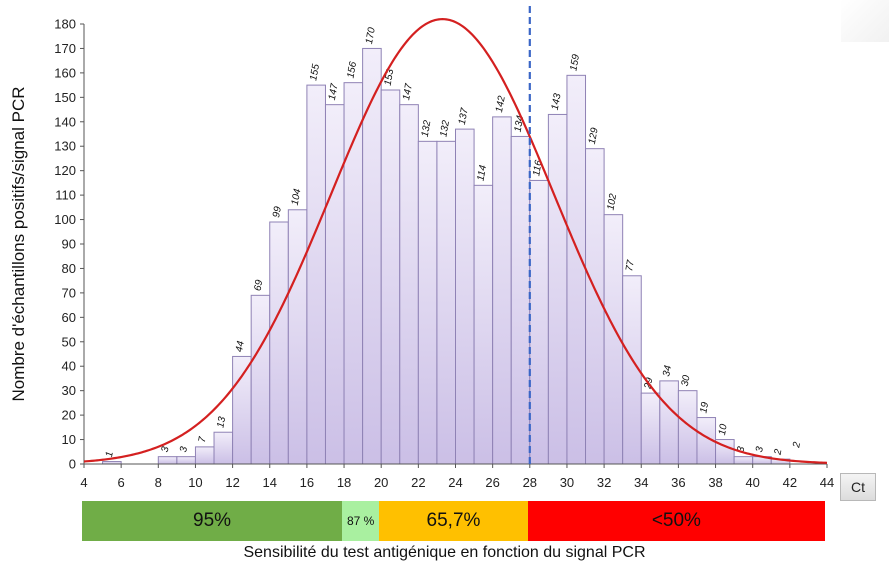 The width and height of the screenshot is (889, 574). I want to click on x-tick-label-28: 28, so click(530, 482).